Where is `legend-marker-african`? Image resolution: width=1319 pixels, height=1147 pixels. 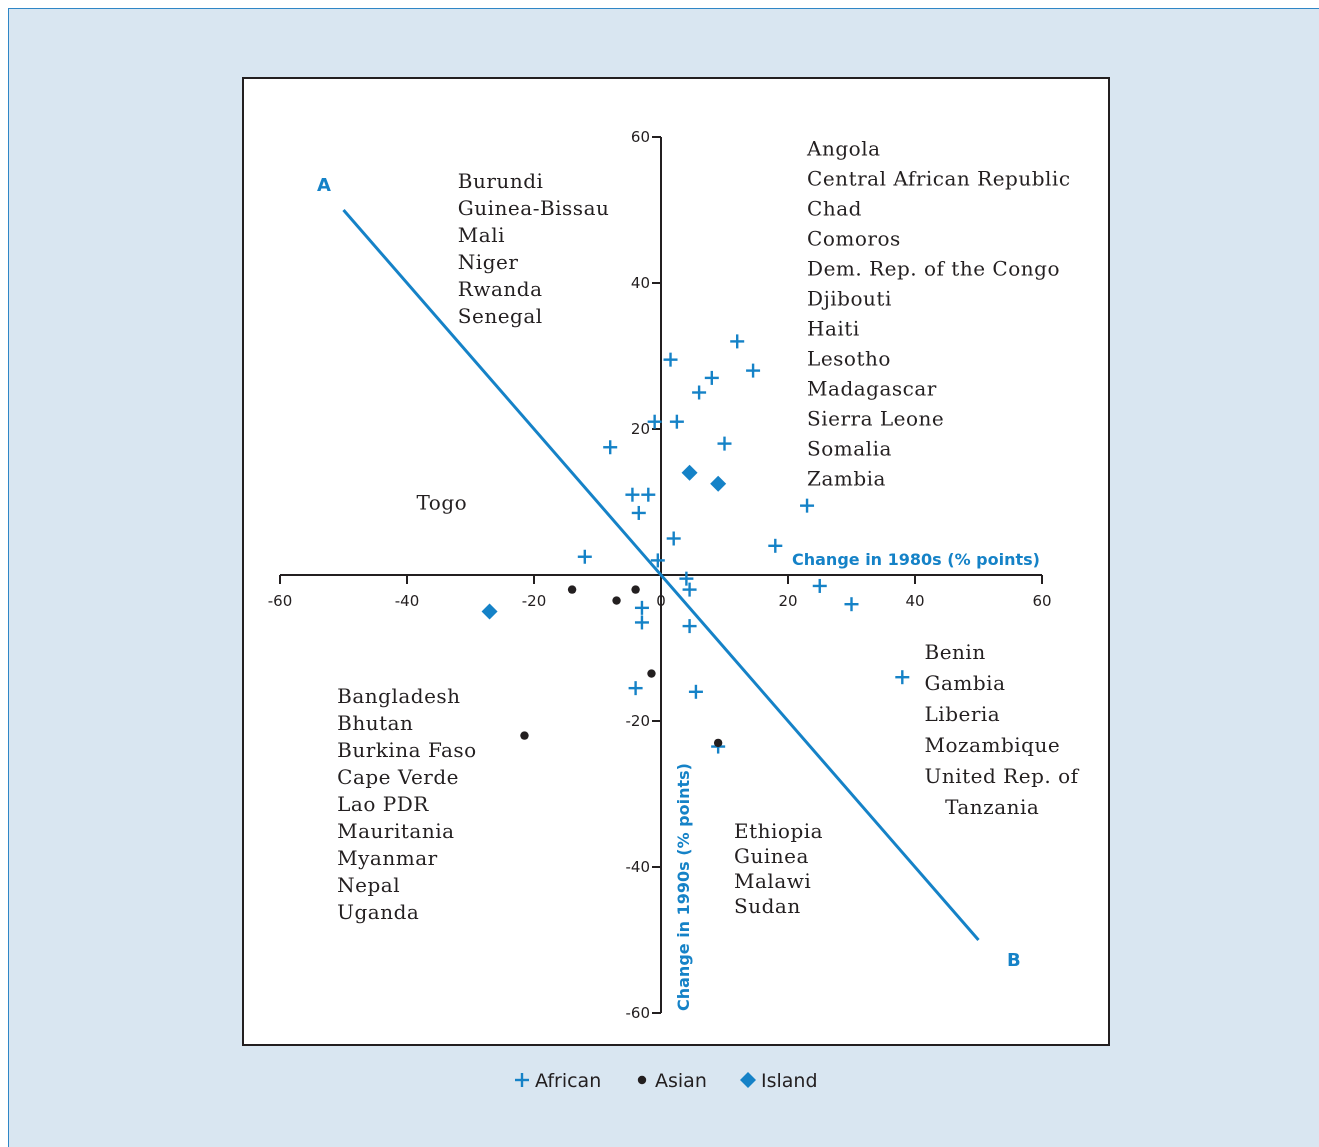 legend-marker-african is located at coordinates (522, 1080).